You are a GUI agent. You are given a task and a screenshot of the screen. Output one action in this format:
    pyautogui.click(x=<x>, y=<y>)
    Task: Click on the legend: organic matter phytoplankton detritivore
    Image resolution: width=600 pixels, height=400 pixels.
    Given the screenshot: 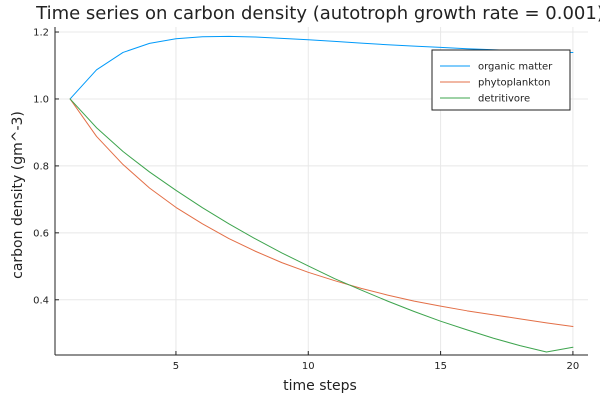 What is the action you would take?
    pyautogui.click(x=501, y=80)
    